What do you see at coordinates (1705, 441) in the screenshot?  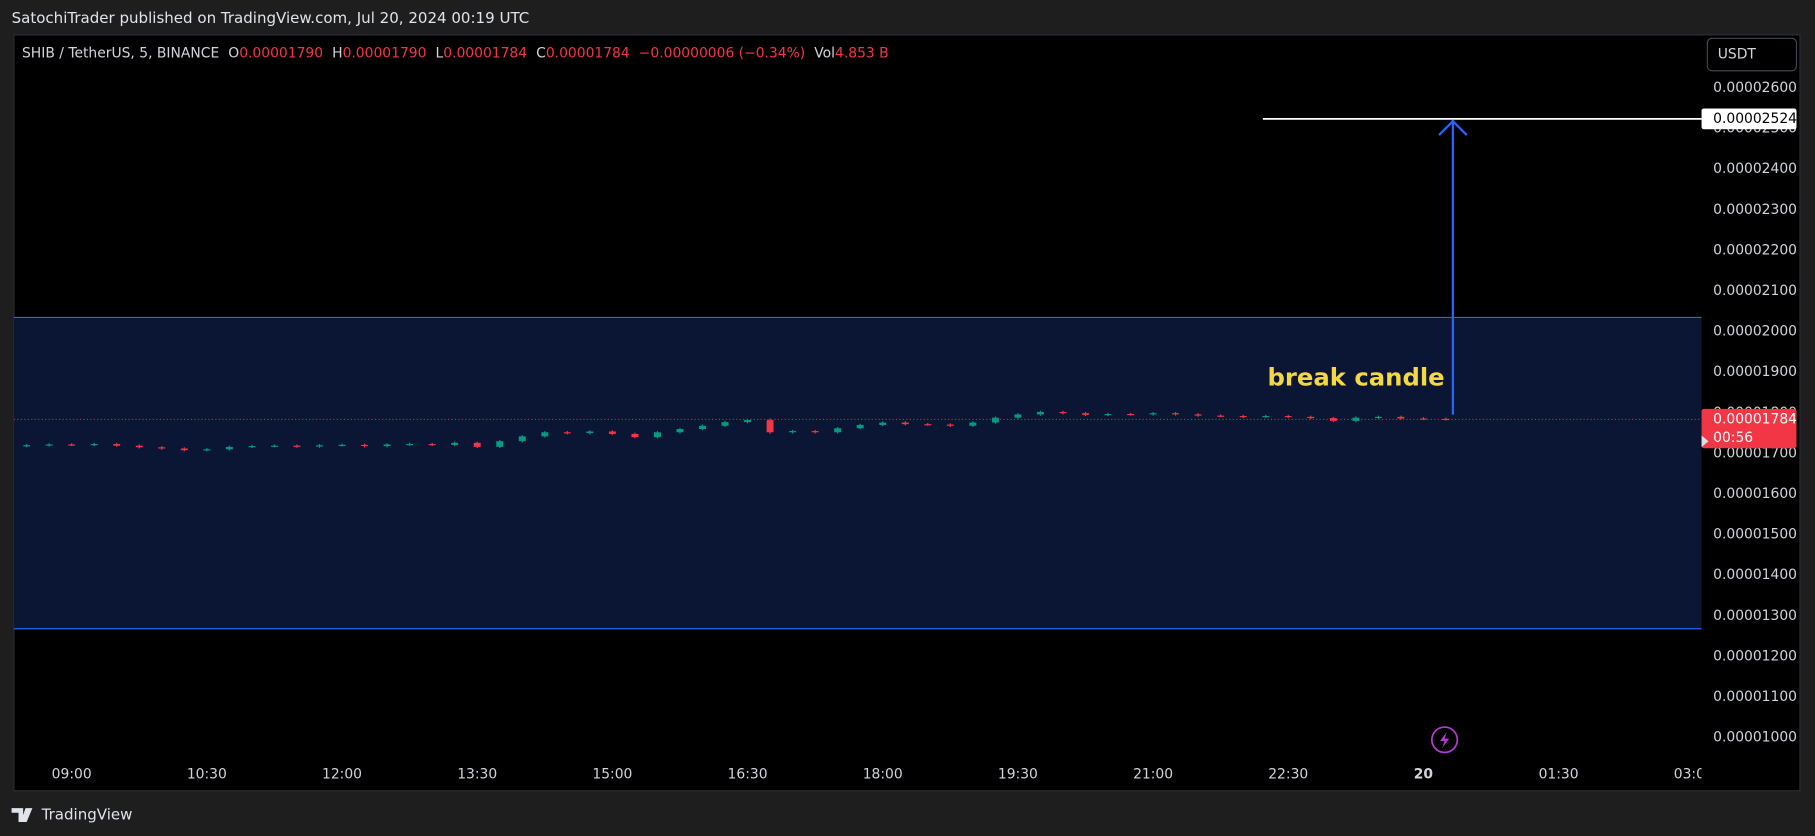 I see `last-price-pointer` at bounding box center [1705, 441].